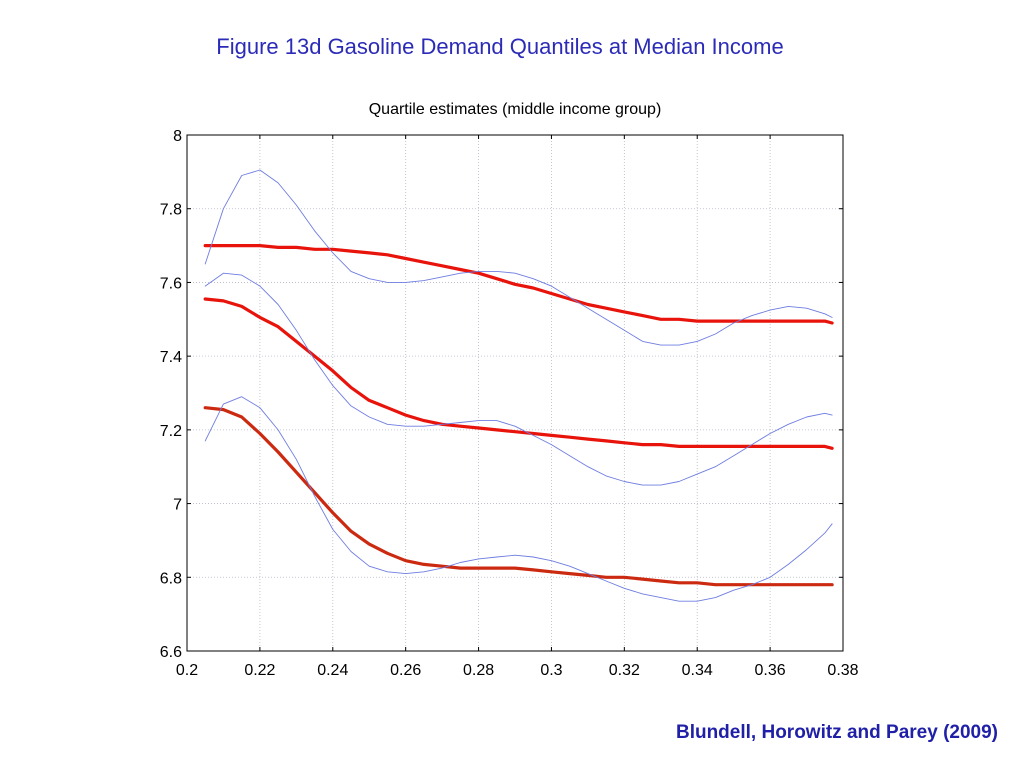 Image resolution: width=1024 pixels, height=768 pixels. What do you see at coordinates (332, 670) in the screenshot?
I see `x-tick-label: 0.24` at bounding box center [332, 670].